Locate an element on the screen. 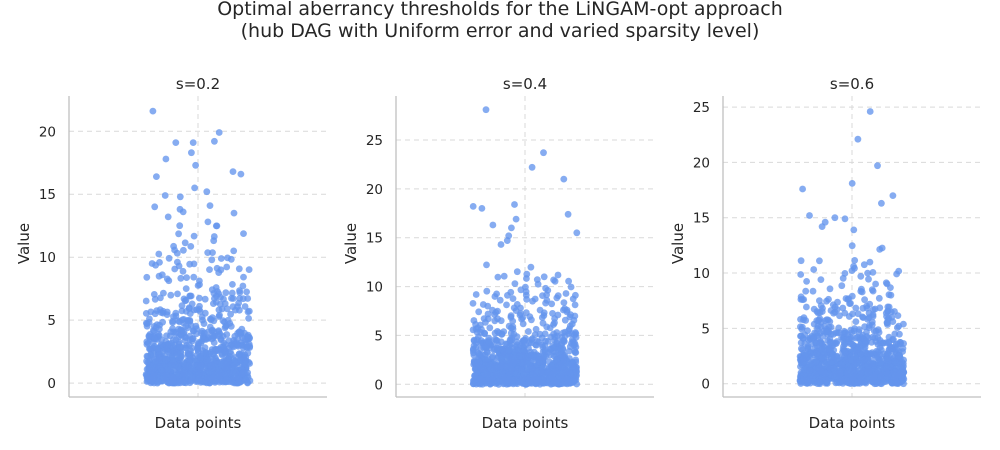 This screenshot has height=450, width=1000. y-tick-label: 20 is located at coordinates (701, 163).